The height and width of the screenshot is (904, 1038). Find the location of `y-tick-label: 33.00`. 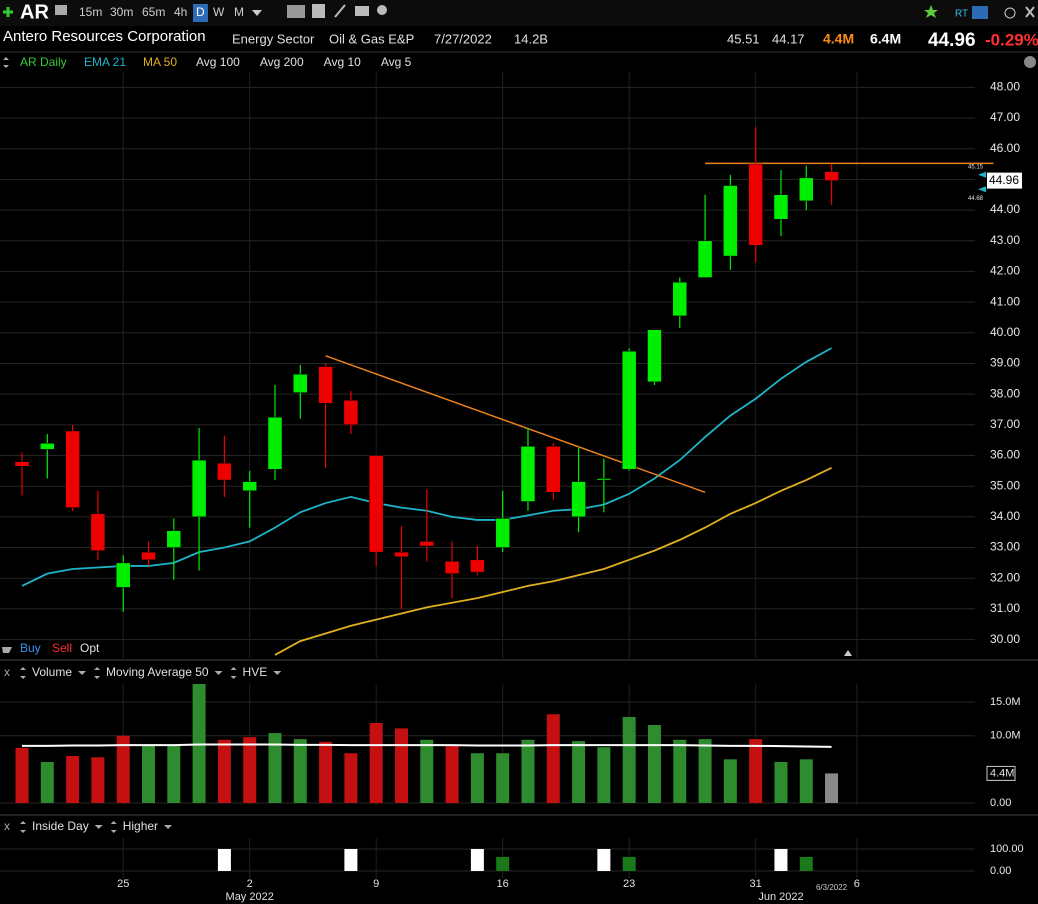

y-tick-label: 33.00 is located at coordinates (1005, 547).